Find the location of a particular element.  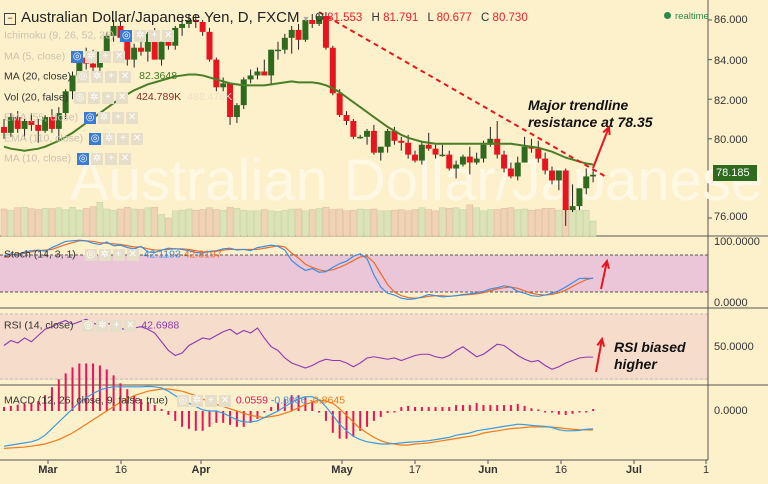

indicator-legend-item: MA (10, close) ◎ ✲ + ✕ is located at coordinates (68, 158).